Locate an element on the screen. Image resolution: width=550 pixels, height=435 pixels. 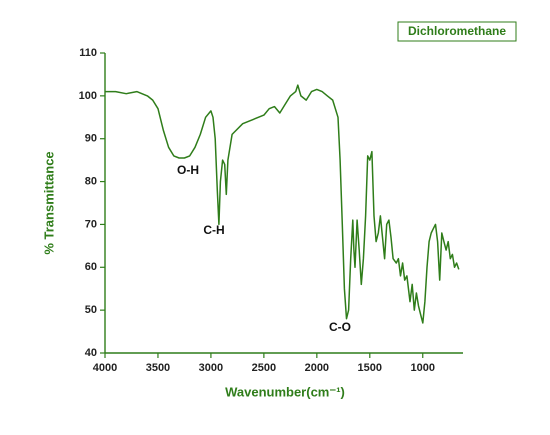
x-axis-title: Wavenumber(cm⁻¹) is located at coordinates (285, 391).